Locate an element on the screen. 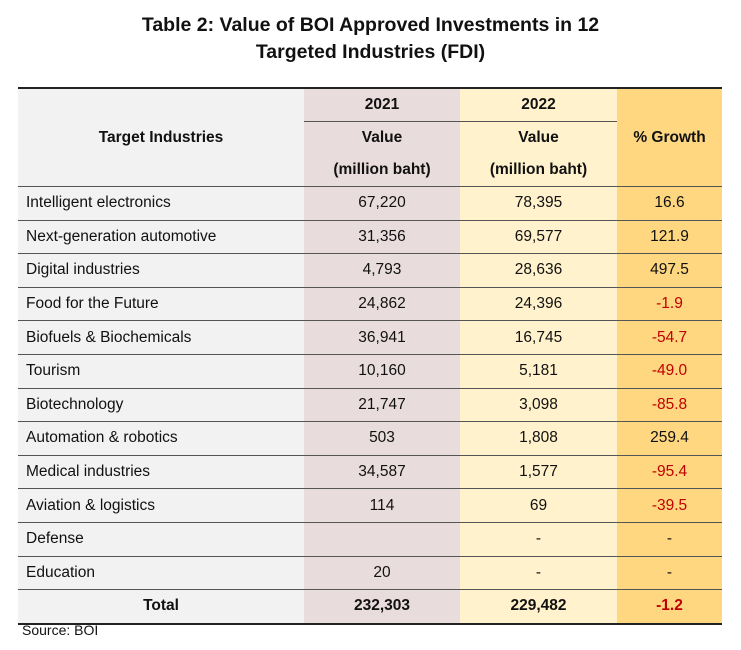 The image size is (741, 650). table-row: Tourism 10,160 5,181 -49.0 is located at coordinates (370, 371).